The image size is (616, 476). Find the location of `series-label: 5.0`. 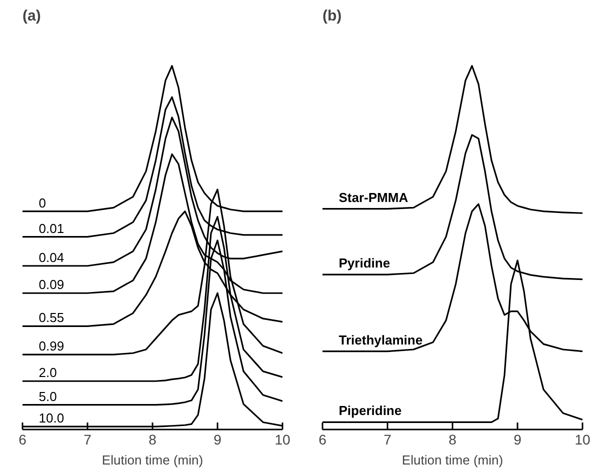

series-label: 5.0 is located at coordinates (47, 396).